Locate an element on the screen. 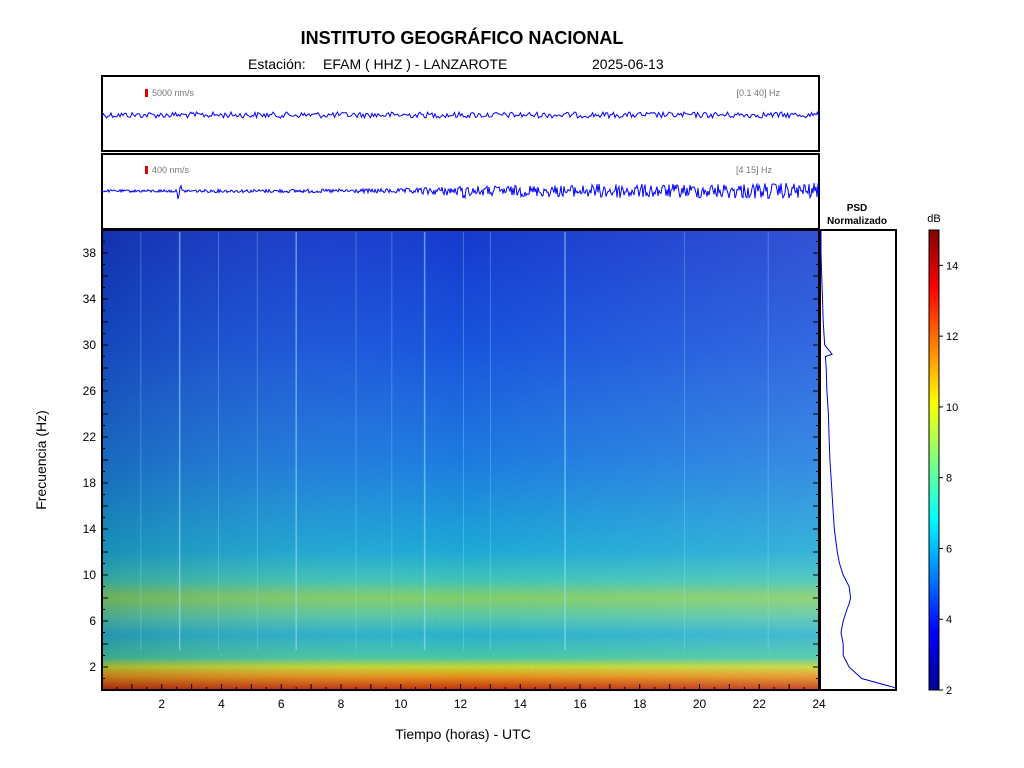 This screenshot has width=1024, height=768. scale-label: 5000 nm/s is located at coordinates (173, 93).